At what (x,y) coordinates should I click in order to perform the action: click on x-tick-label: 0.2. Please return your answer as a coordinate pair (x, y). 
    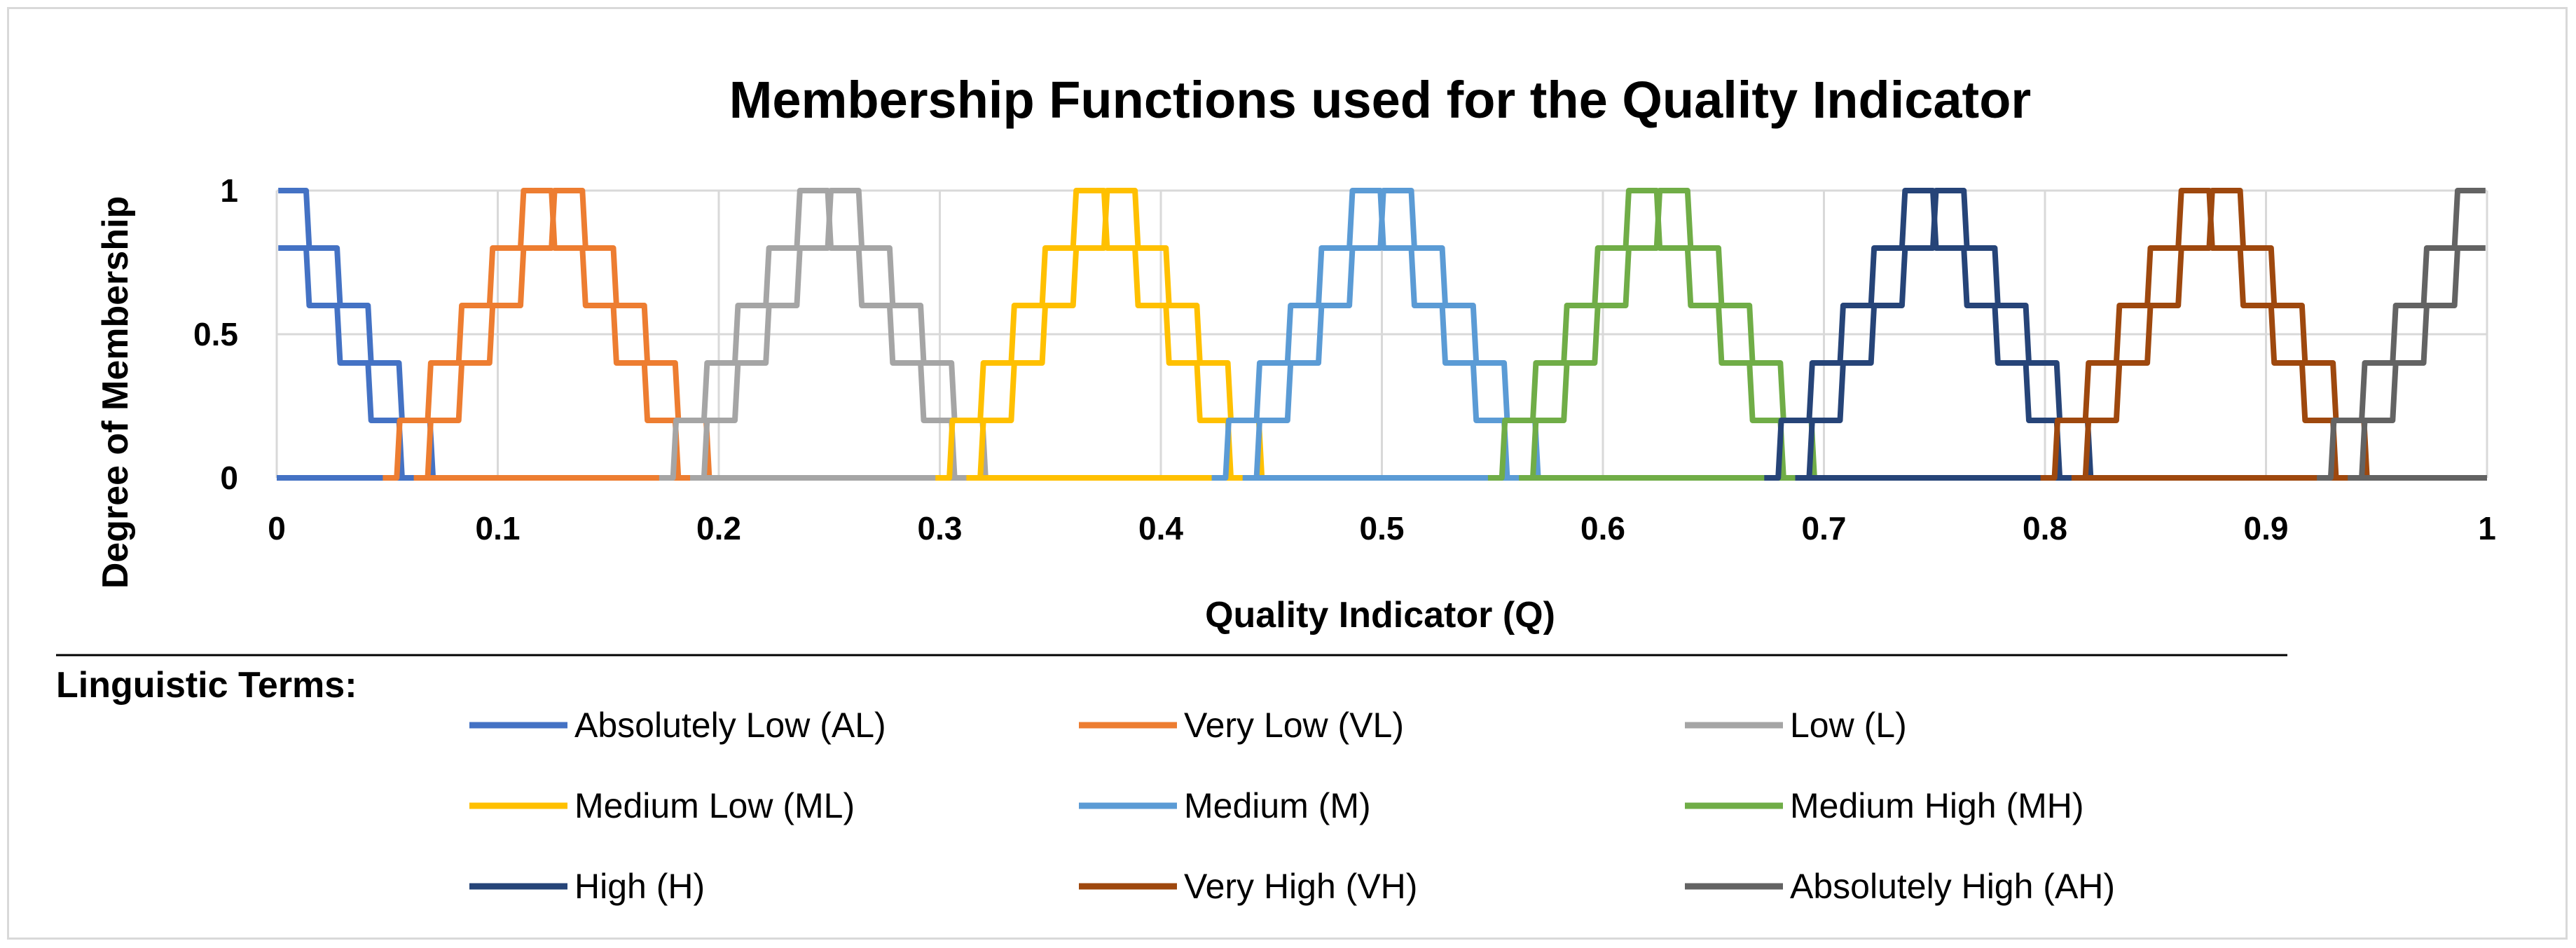
    Looking at the image, I should click on (718, 528).